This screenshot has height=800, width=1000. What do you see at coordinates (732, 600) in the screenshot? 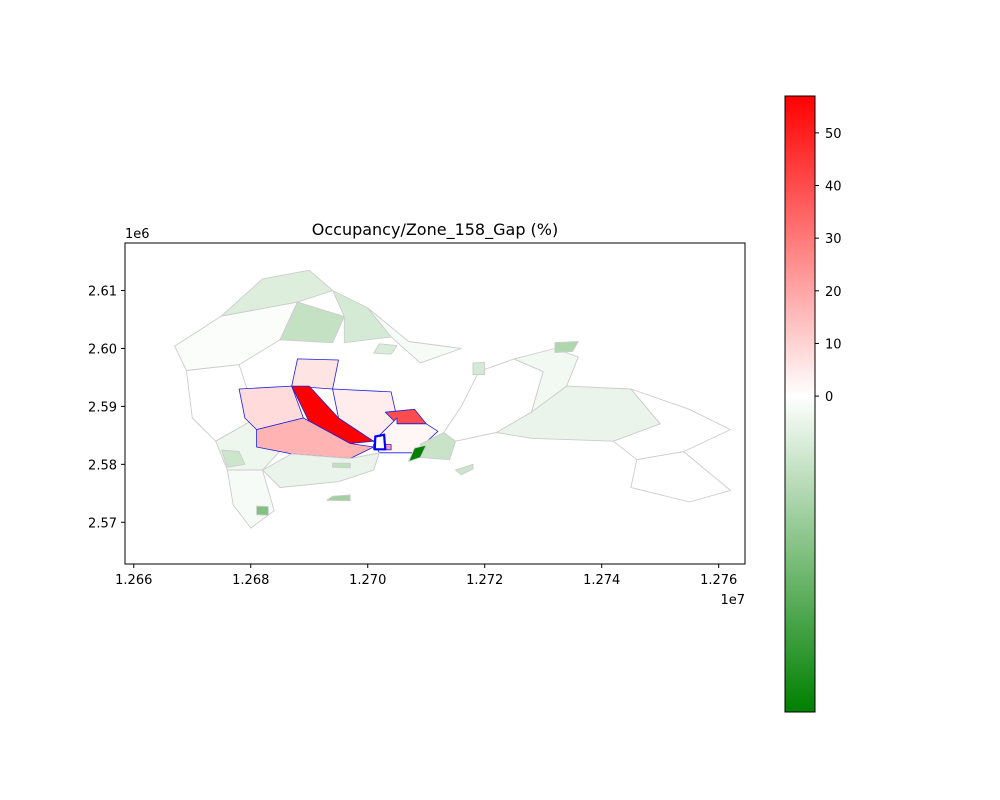
I see `x-offset-label: 1e7` at bounding box center [732, 600].